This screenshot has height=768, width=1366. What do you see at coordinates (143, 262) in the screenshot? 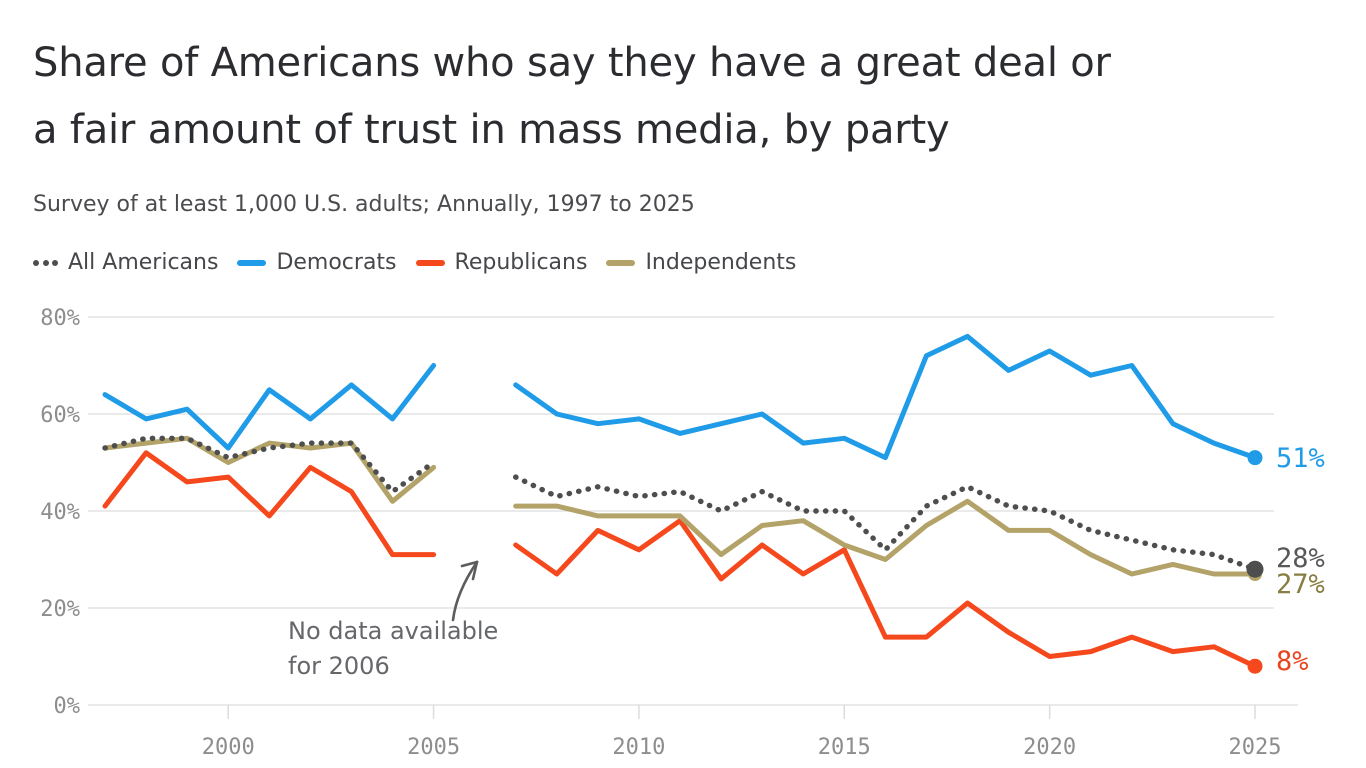
I see `legend-label: All Americans` at bounding box center [143, 262].